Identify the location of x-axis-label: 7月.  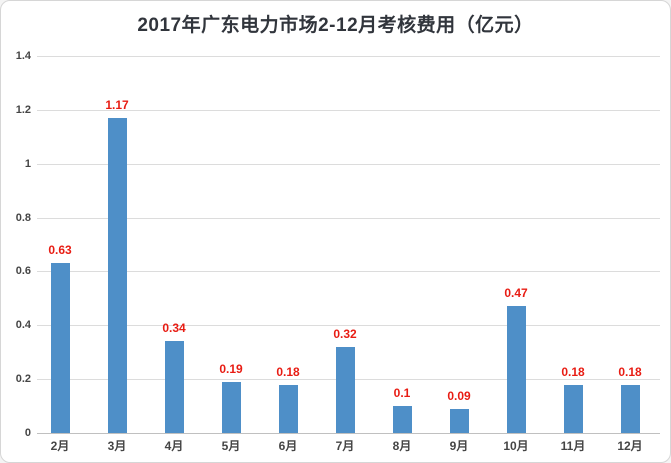
(345, 446).